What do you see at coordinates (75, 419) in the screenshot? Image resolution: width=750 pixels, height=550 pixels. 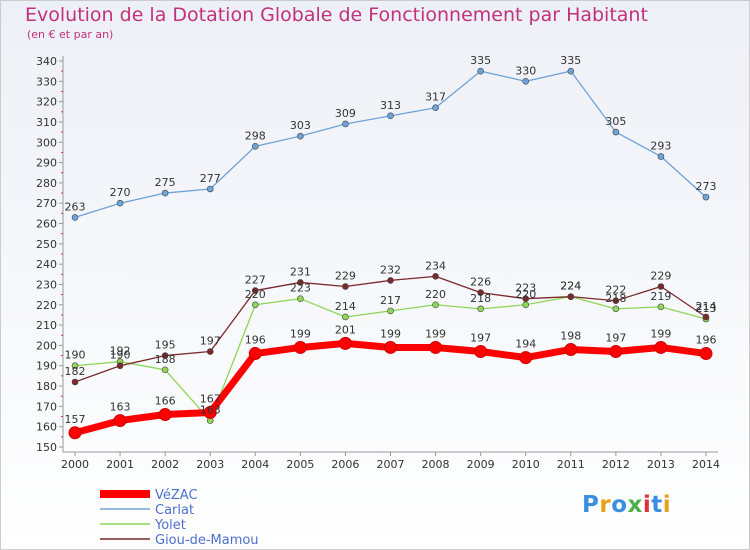 I see `data-label: 157` at bounding box center [75, 419].